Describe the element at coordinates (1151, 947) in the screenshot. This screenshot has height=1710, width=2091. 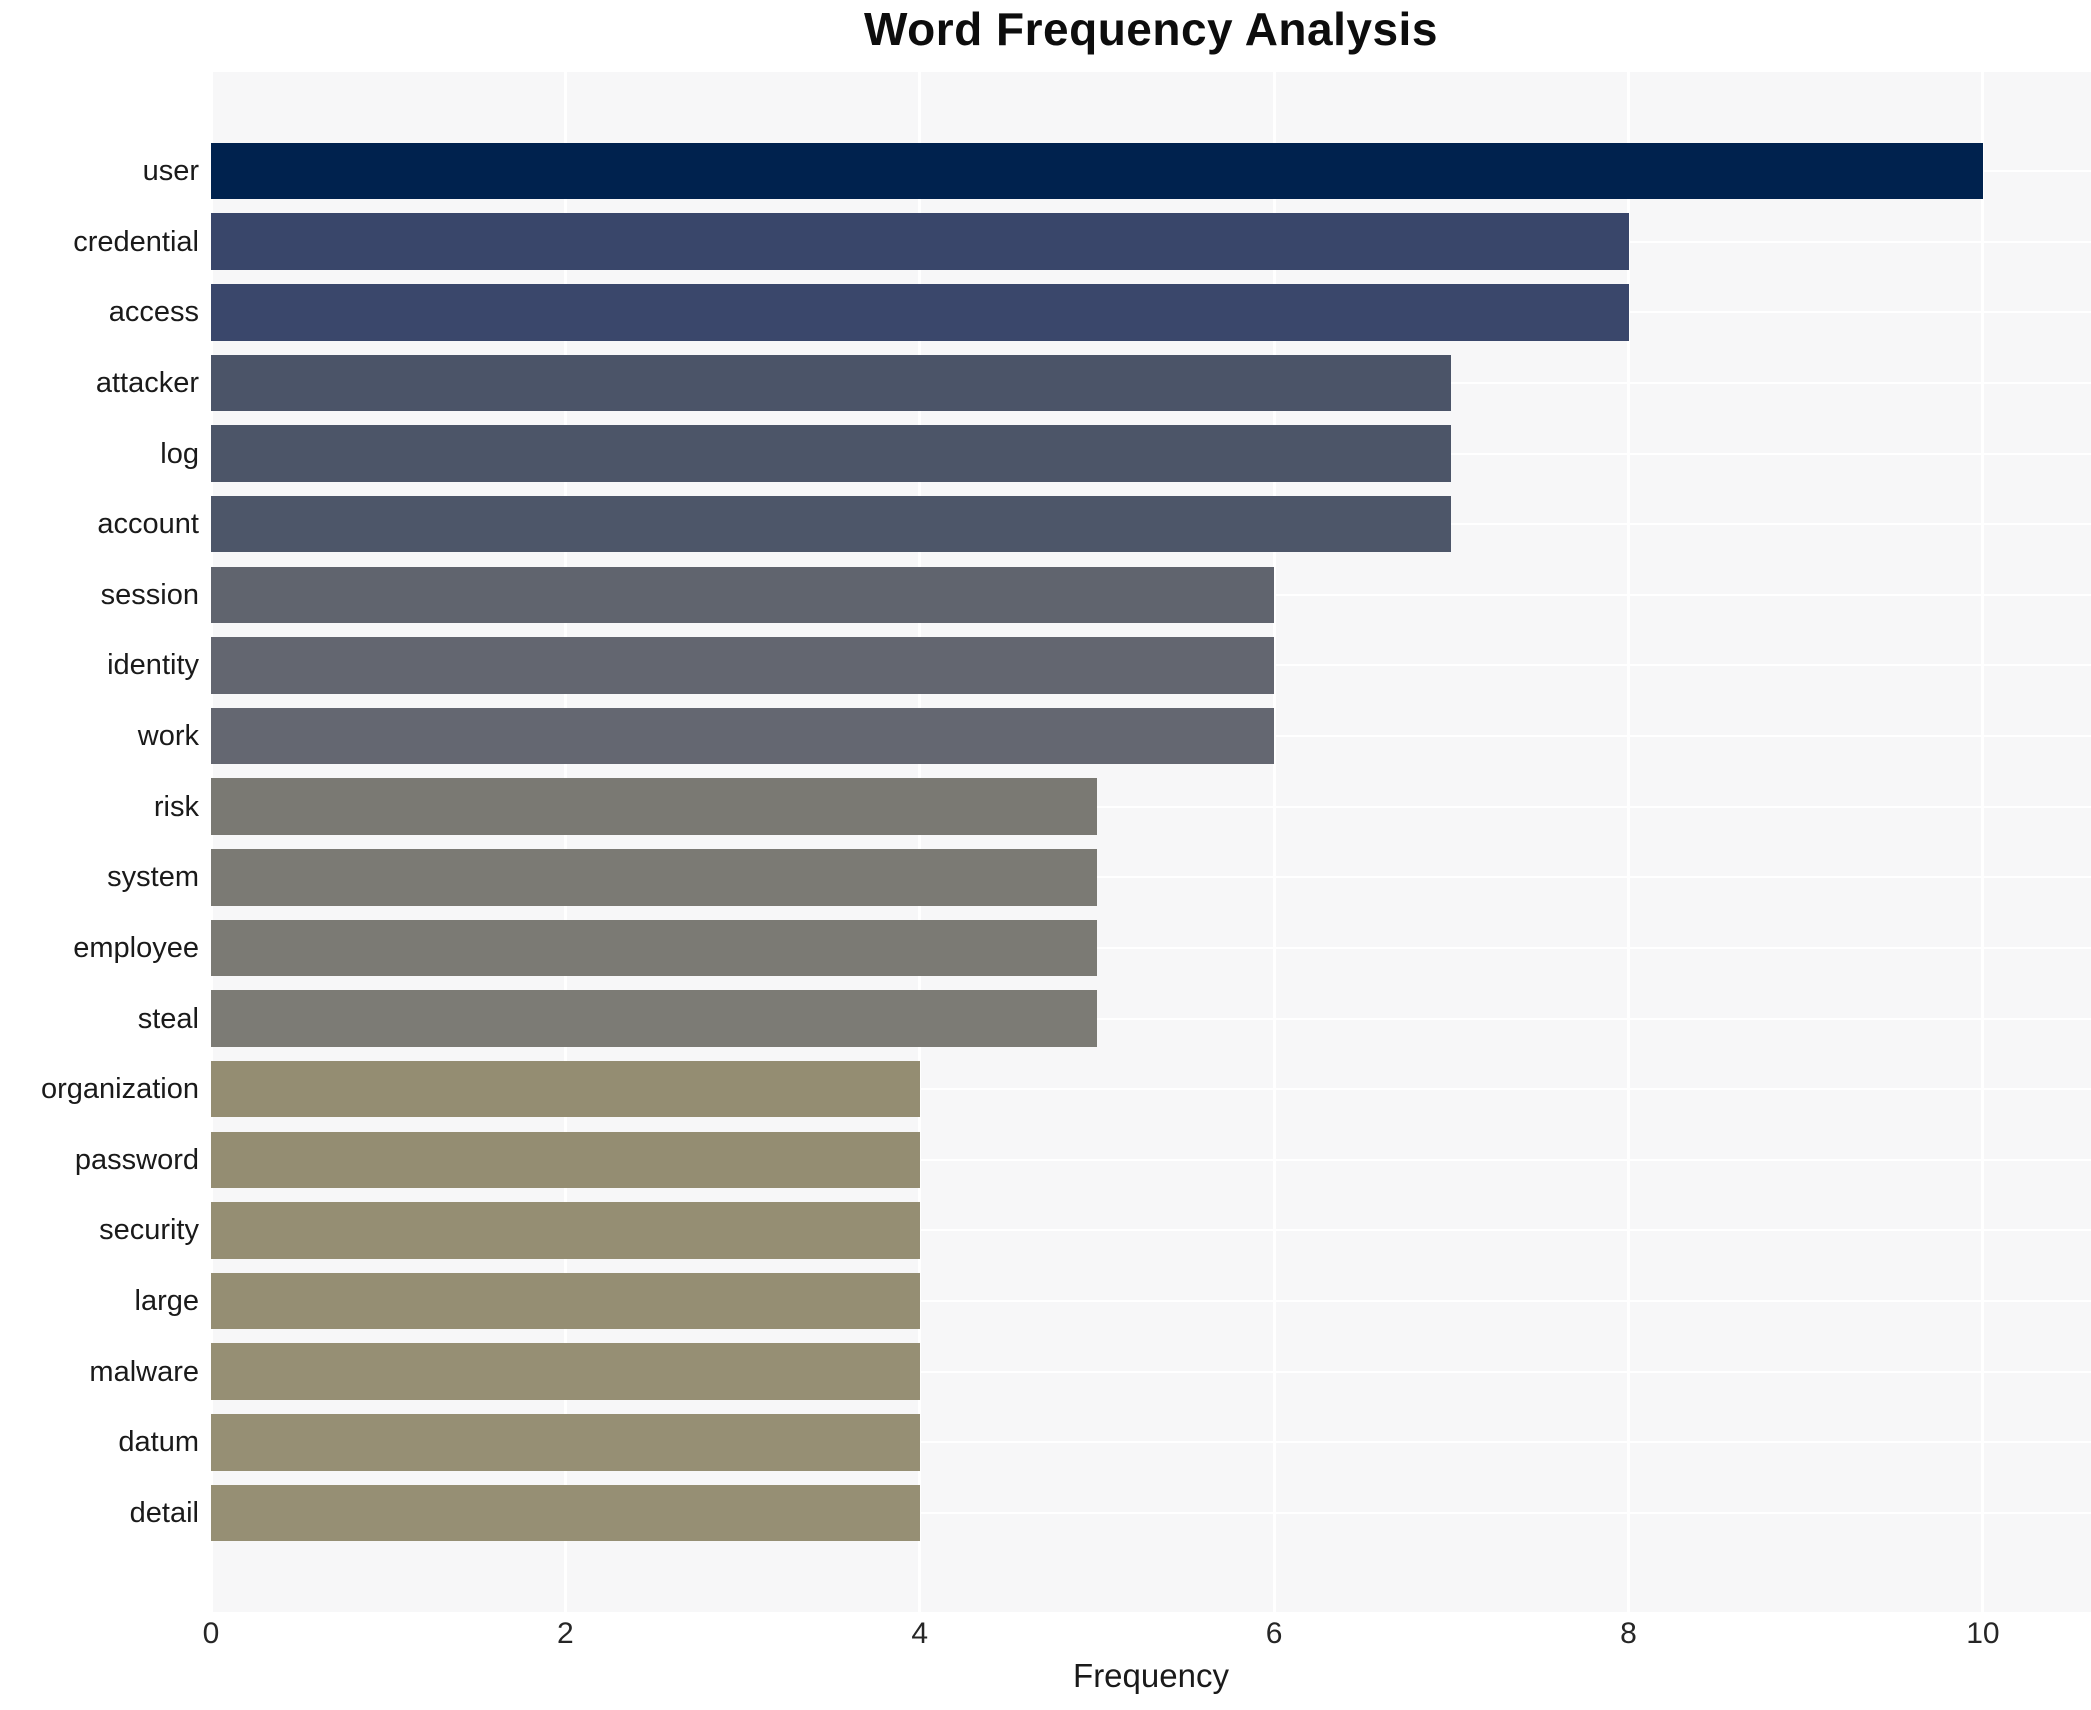
I see `gridline-horizontal-employee` at that location.